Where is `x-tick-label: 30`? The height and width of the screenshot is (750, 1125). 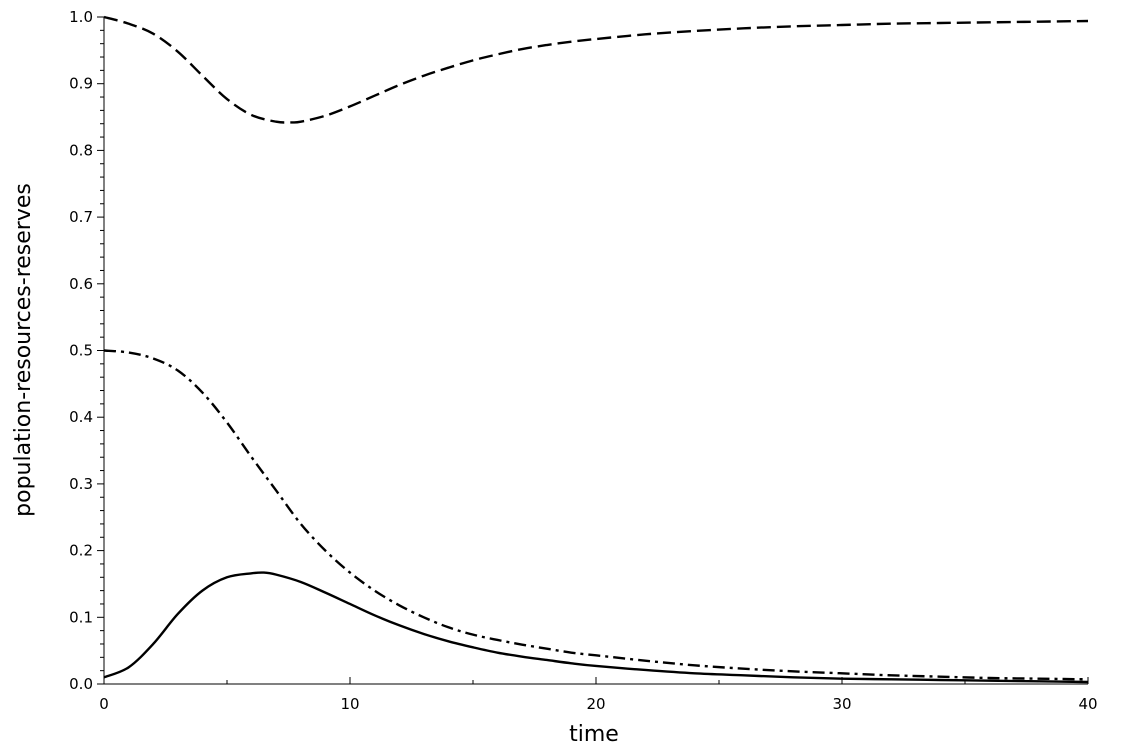 x-tick-label: 30 is located at coordinates (841, 704).